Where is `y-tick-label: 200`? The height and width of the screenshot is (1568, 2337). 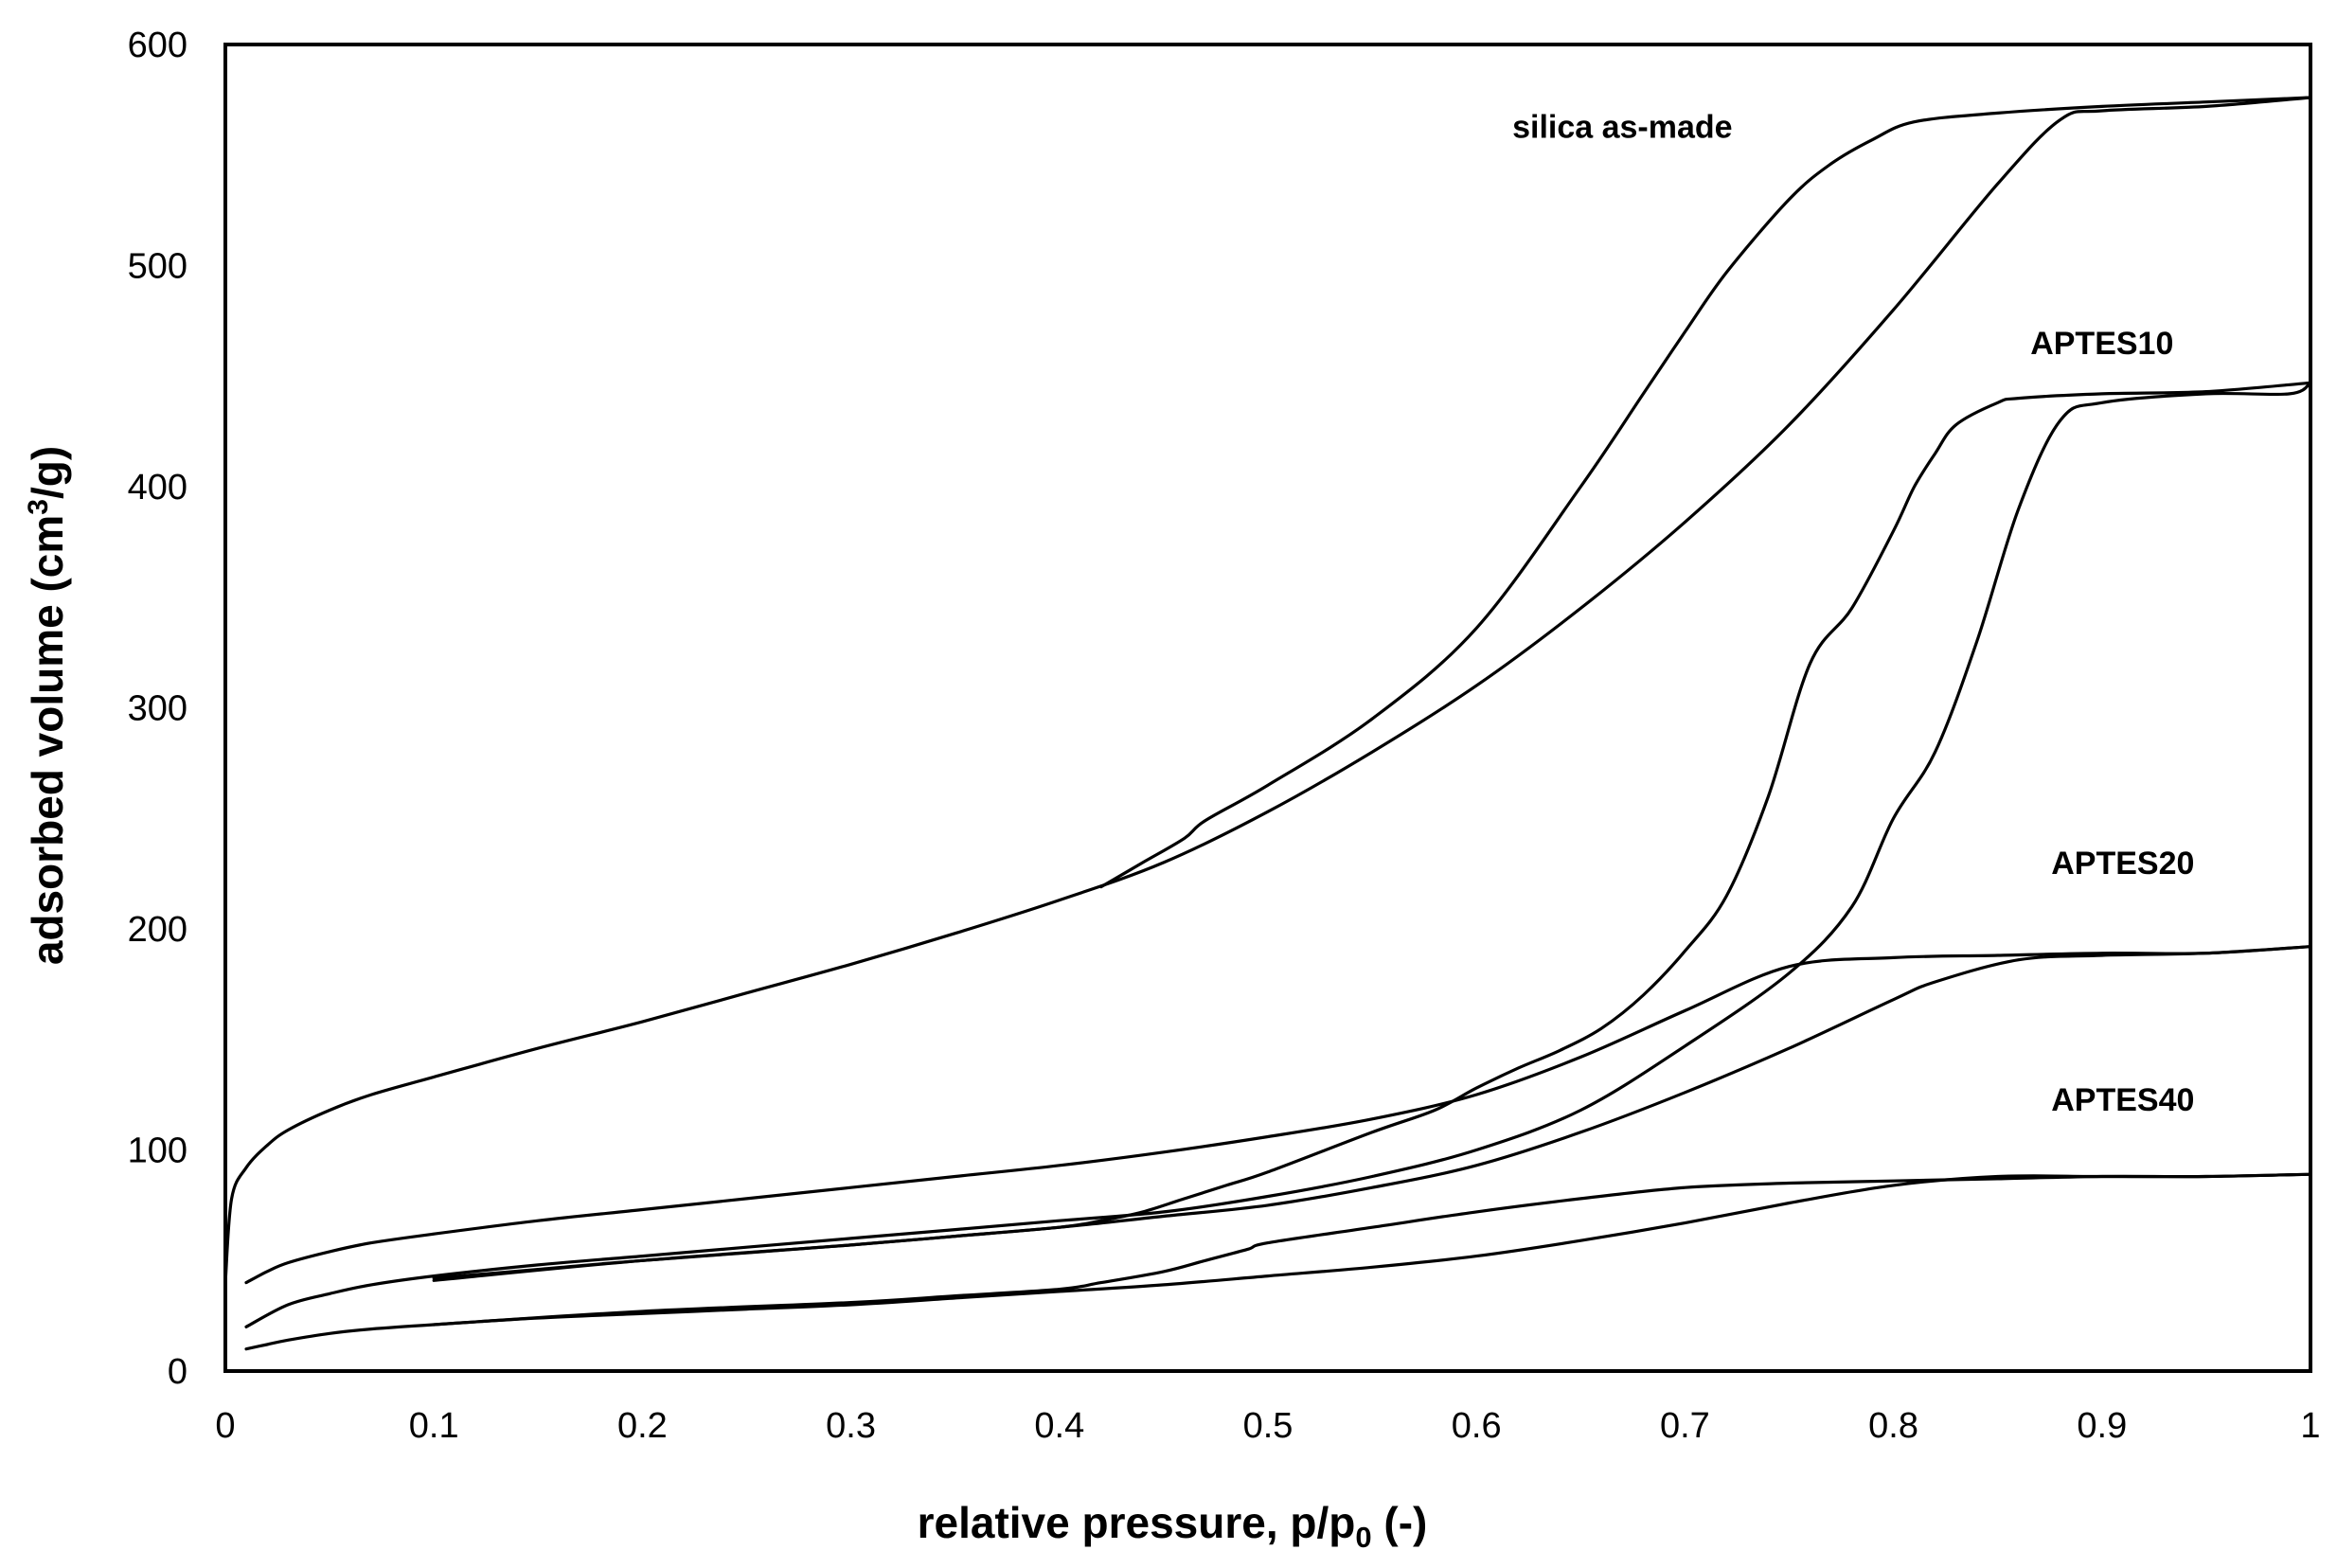 y-tick-label: 200 is located at coordinates (157, 930).